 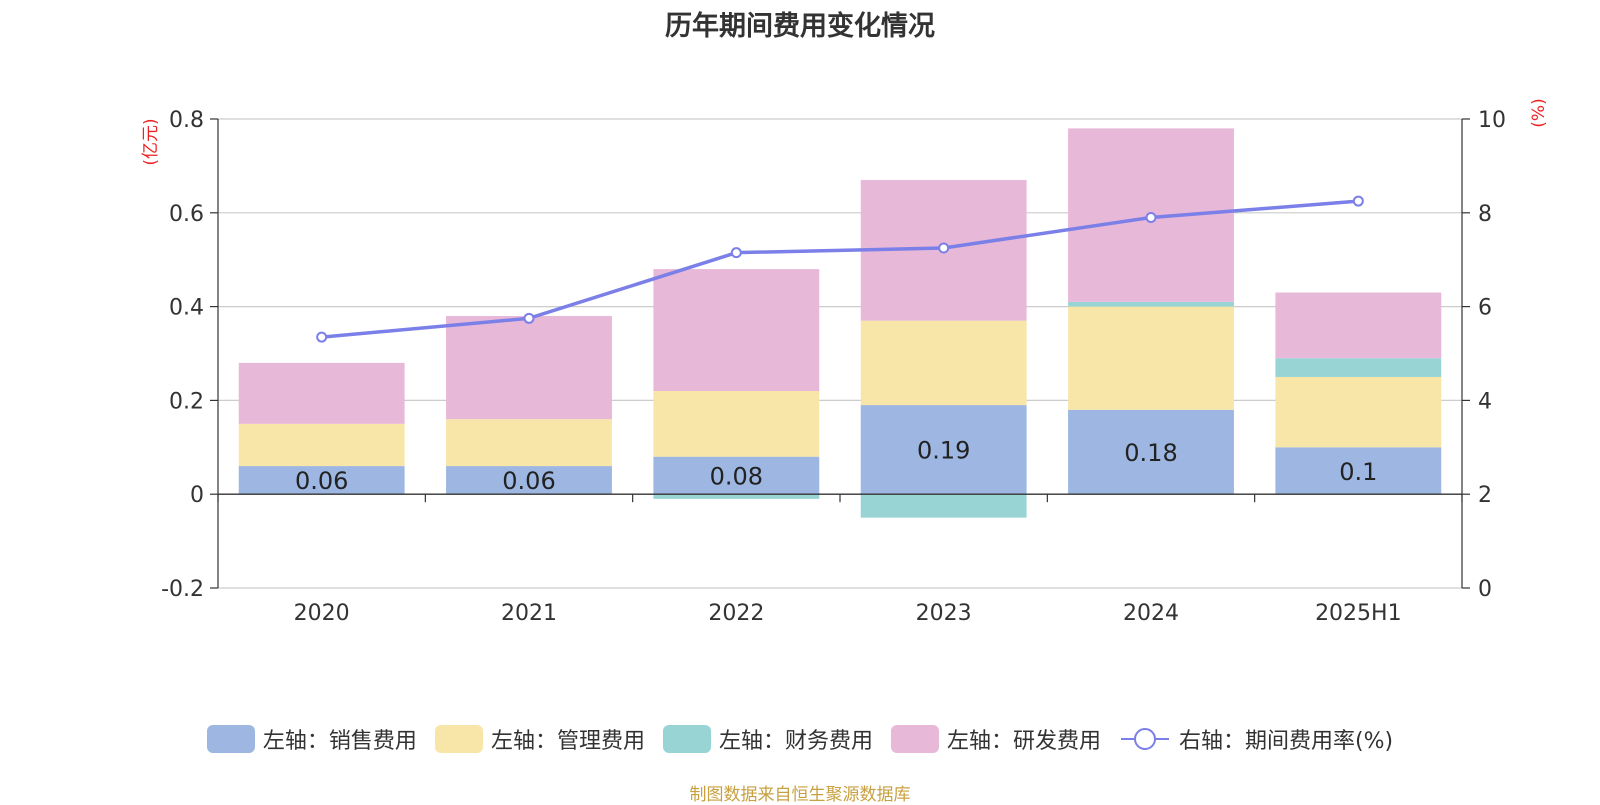 What do you see at coordinates (186, 120) in the screenshot?
I see `left-tick-label: 0.8` at bounding box center [186, 120].